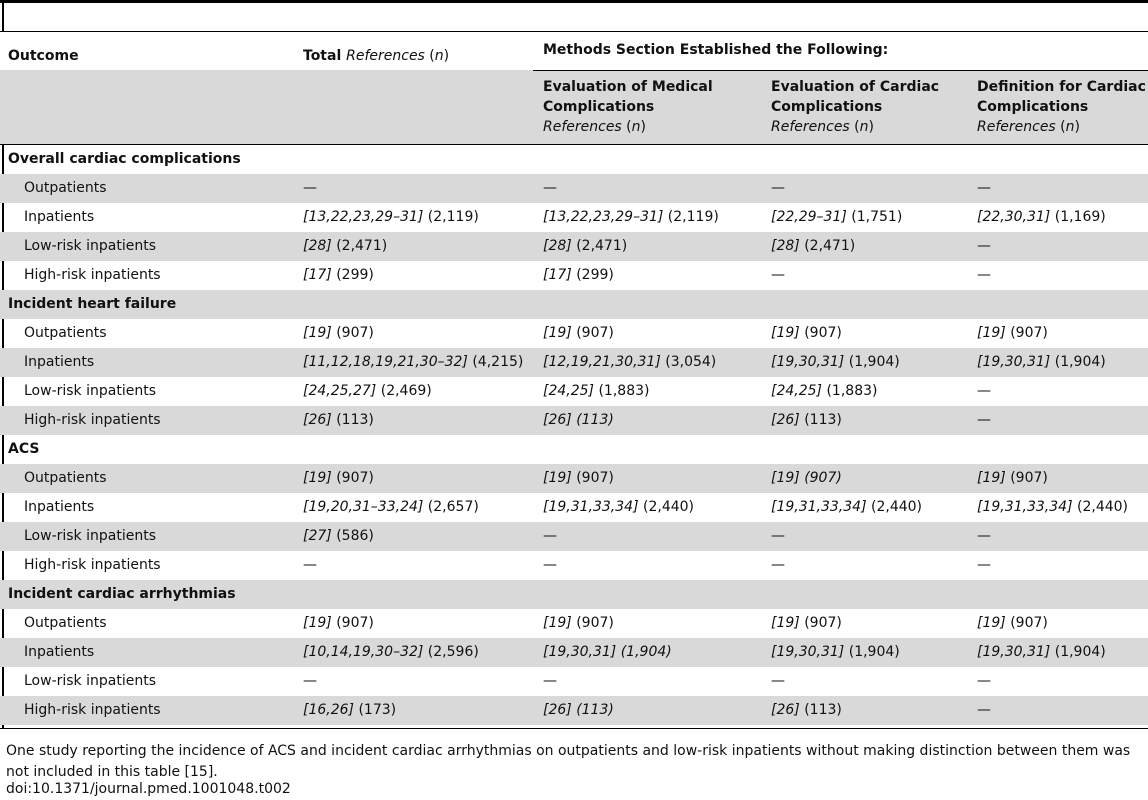 This screenshot has height=800, width=1148. What do you see at coordinates (1061, 87) in the screenshot?
I see `sub-header-cardiac-def-line1: Definition for Cardiac` at bounding box center [1061, 87].